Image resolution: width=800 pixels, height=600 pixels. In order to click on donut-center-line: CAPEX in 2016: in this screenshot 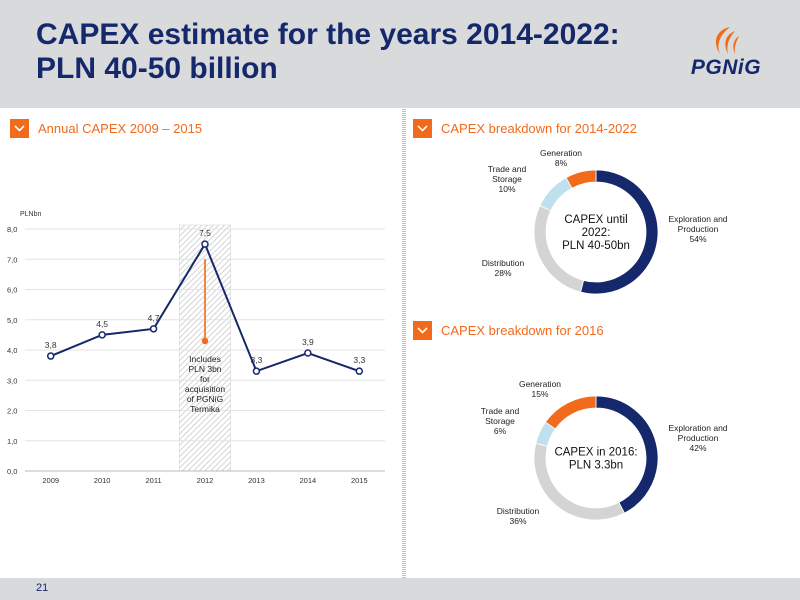, I will do `click(595, 453)`.